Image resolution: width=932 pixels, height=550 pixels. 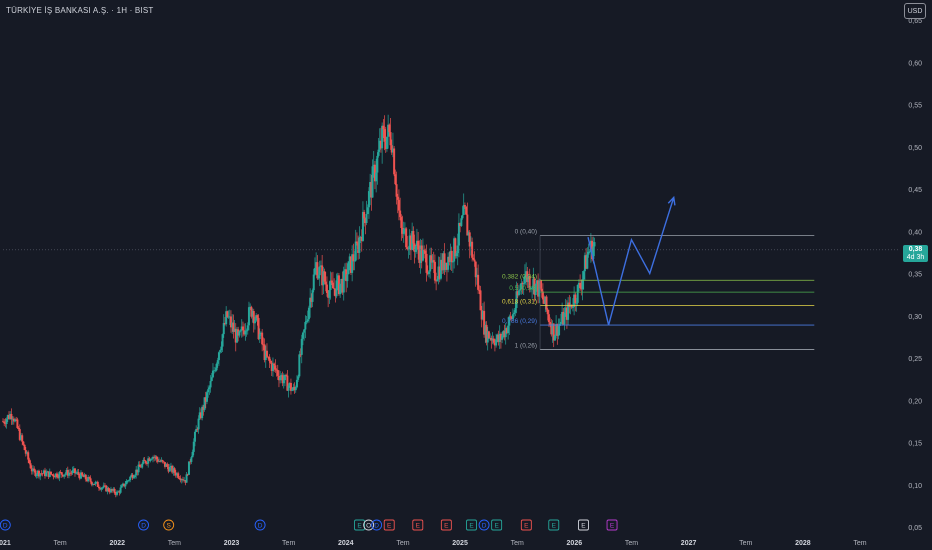 I want to click on event-marker: S, so click(x=169, y=525).